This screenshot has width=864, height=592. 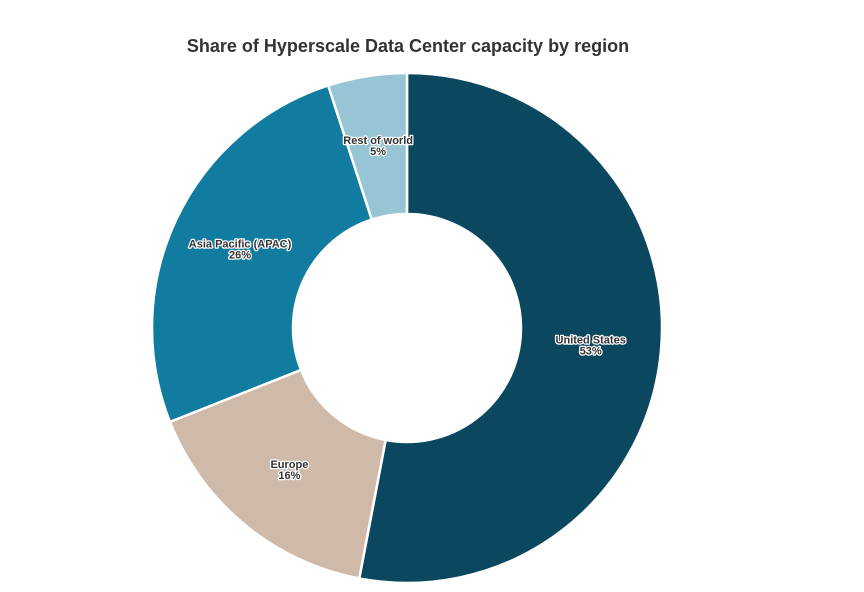 I want to click on slice-label-united-states: United States 53%, so click(x=591, y=345).